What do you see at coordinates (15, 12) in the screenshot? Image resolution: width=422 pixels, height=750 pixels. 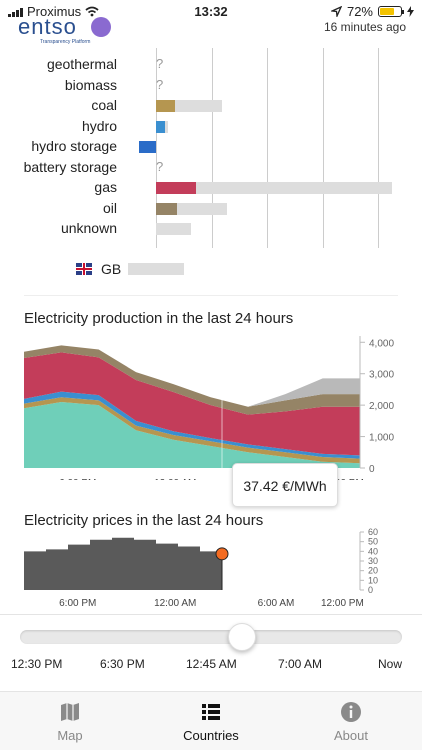 I see `signal-icon` at bounding box center [15, 12].